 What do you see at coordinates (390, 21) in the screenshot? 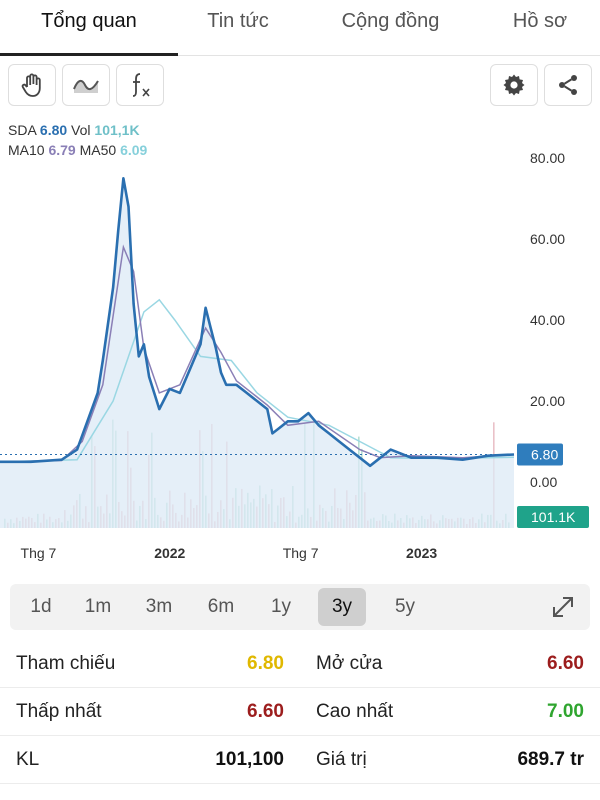
I see `tab-community: Cộng đồng` at bounding box center [390, 21].